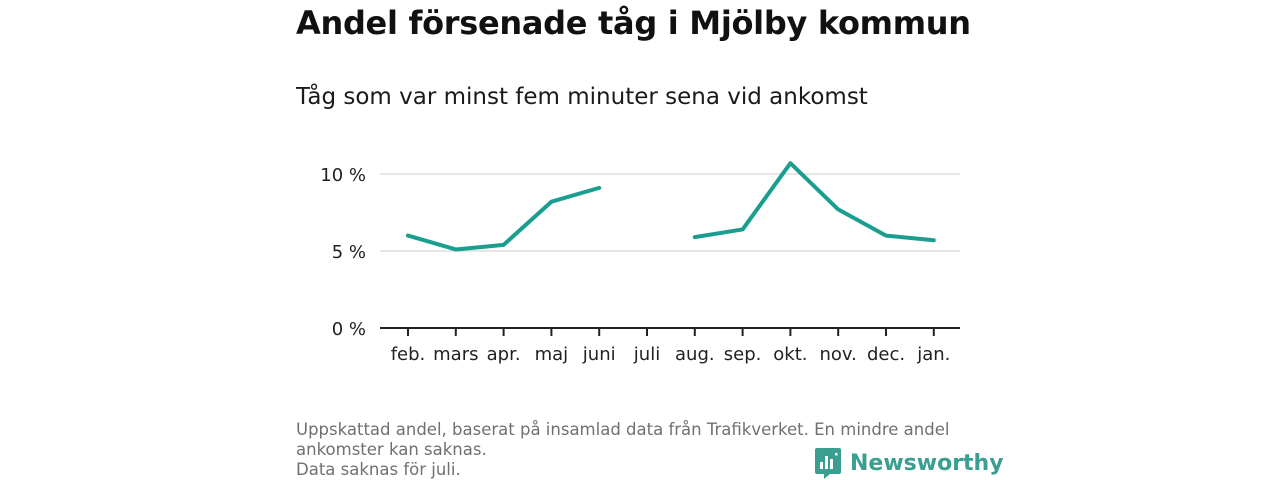 The height and width of the screenshot is (480, 1280). I want to click on x-tick-label: sep., so click(743, 354).